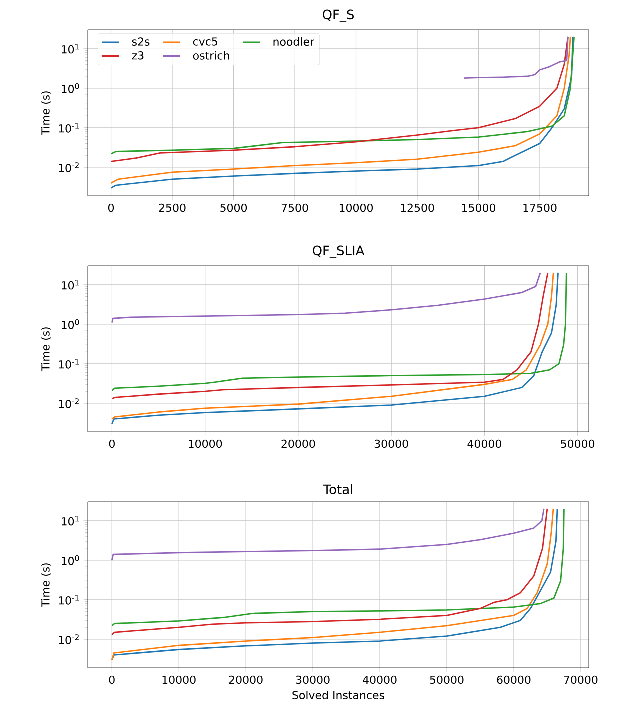  Describe the element at coordinates (294, 42) in the screenshot. I see `legend-label: noodler` at that location.